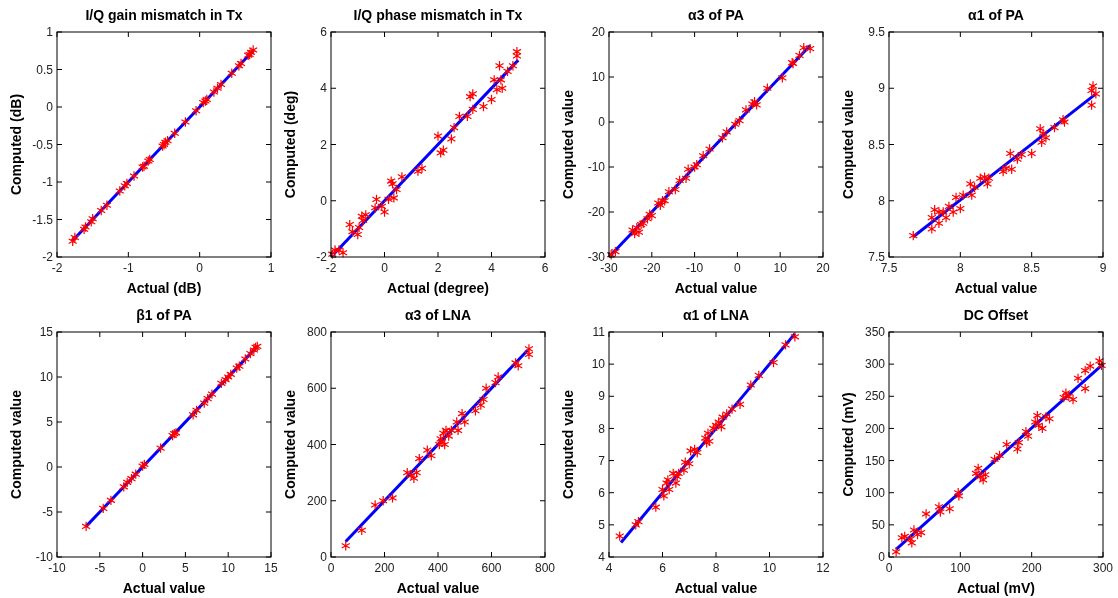  I want to click on x-tick-label: 600, so click(491, 568).